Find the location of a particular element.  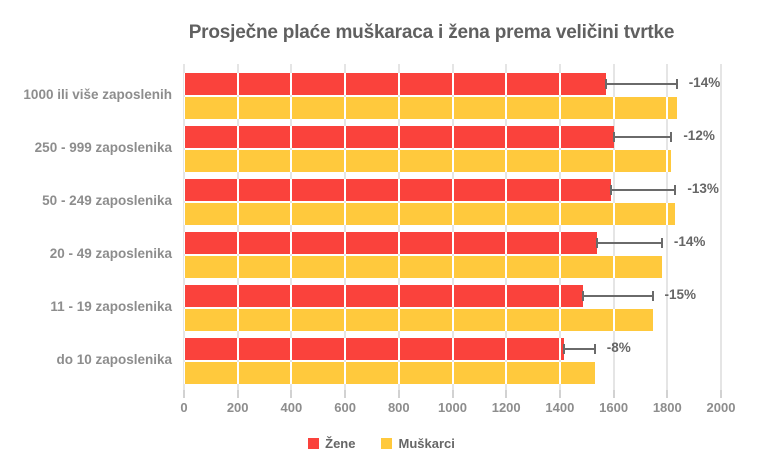

x-tick-label: 200 is located at coordinates (237, 407).